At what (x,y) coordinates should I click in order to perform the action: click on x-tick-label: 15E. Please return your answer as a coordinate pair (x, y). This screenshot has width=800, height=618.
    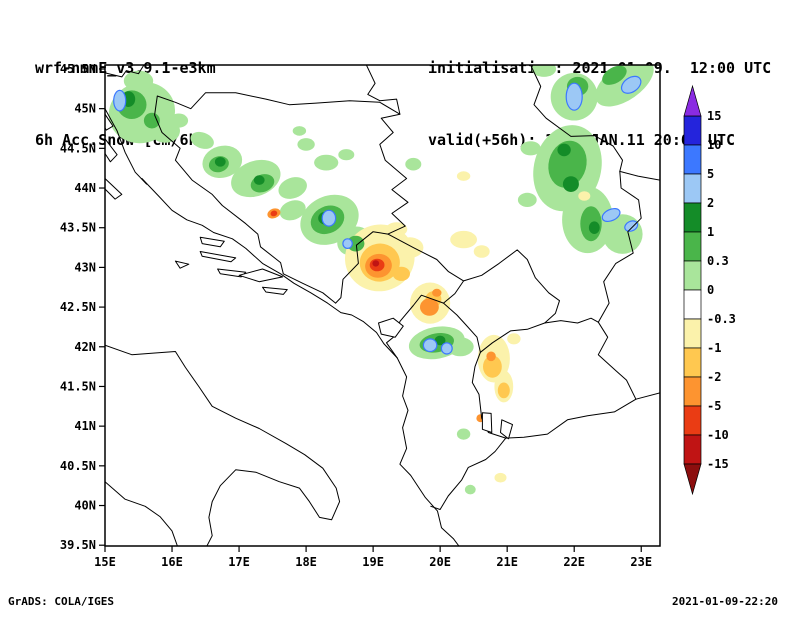
    Looking at the image, I should click on (105, 562).